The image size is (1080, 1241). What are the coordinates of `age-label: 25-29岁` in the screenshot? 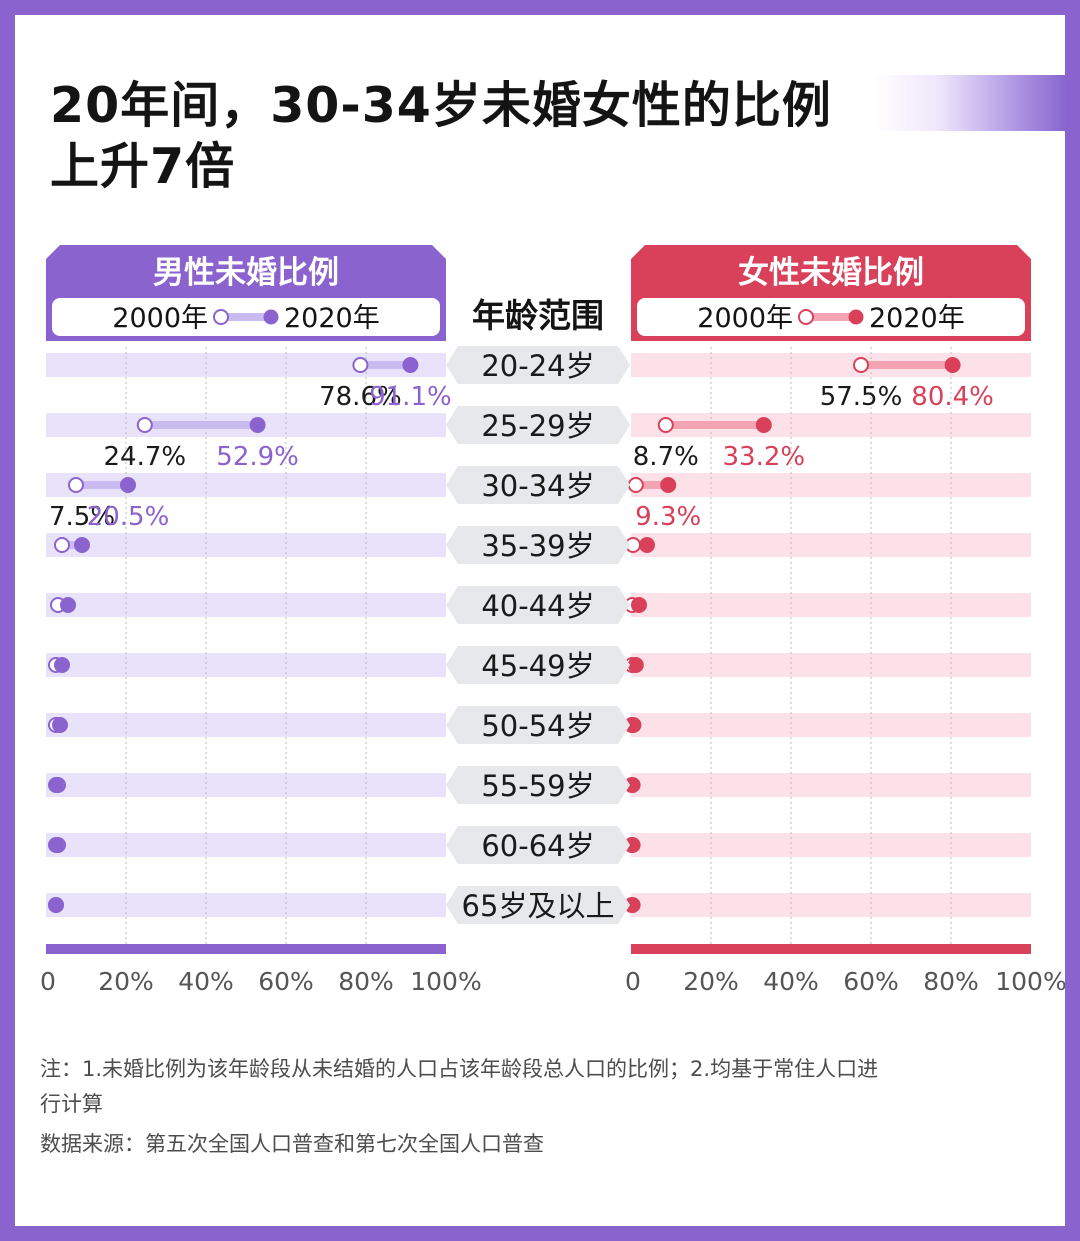 It's located at (537, 426).